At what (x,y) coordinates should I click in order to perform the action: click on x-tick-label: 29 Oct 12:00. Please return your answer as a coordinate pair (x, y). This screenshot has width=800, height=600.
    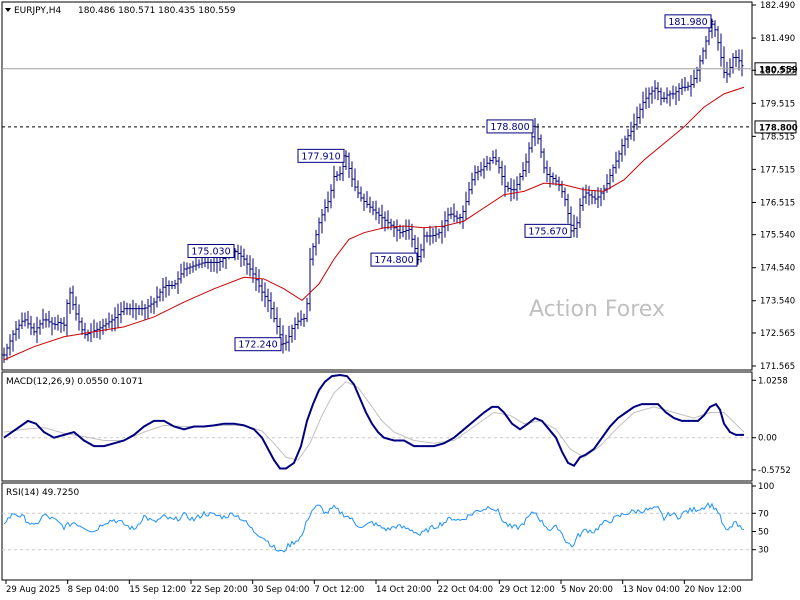
    Looking at the image, I should click on (526, 590).